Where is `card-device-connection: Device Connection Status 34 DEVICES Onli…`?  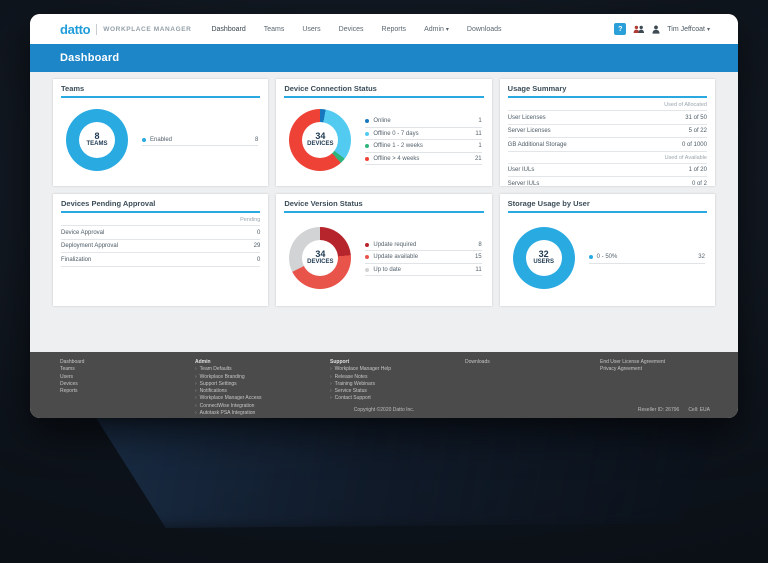 card-device-connection: Device Connection Status 34 DEVICES Onli… is located at coordinates (384, 132).